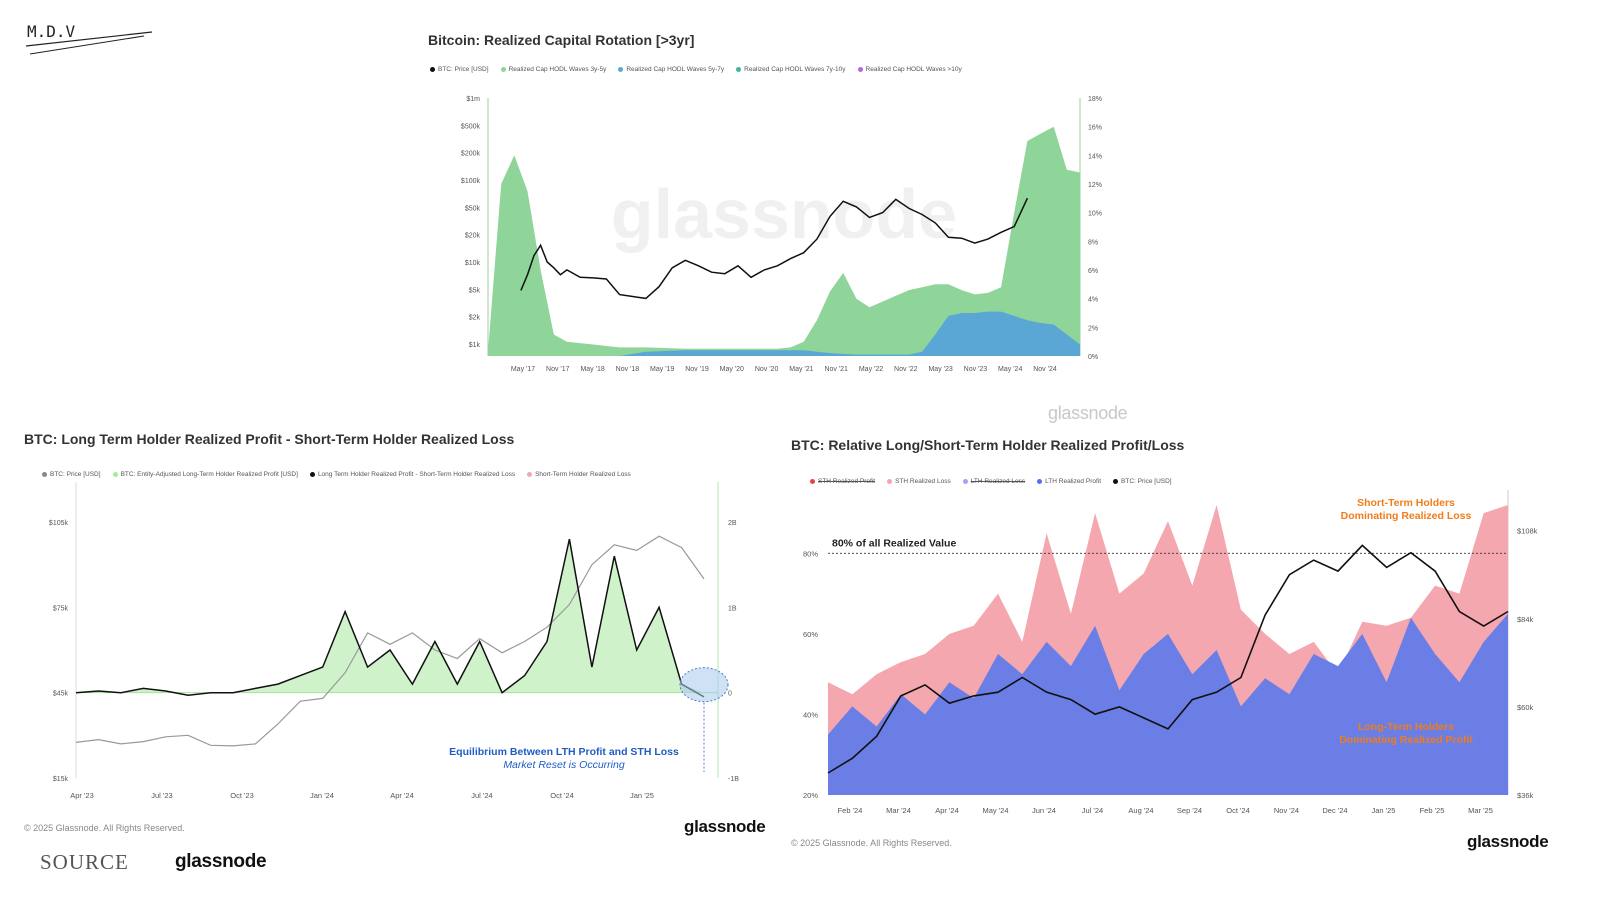 The width and height of the screenshot is (1600, 900). What do you see at coordinates (1095, 214) in the screenshot?
I see `y-right-tick-label: 10%` at bounding box center [1095, 214].